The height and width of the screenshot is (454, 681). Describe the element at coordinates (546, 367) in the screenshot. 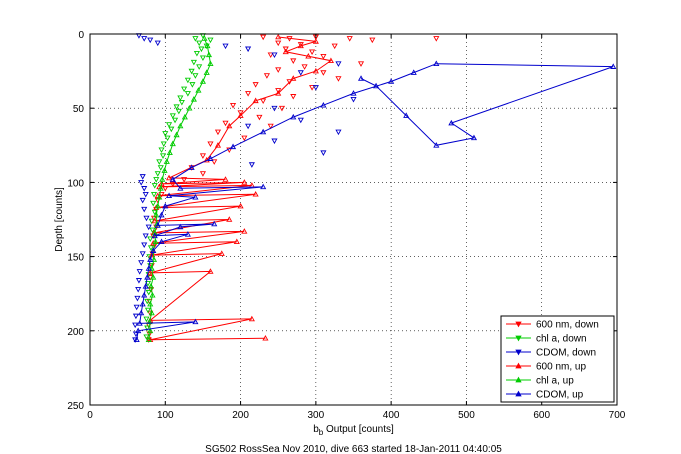

I see `legend-item: 600 nm, up` at that location.